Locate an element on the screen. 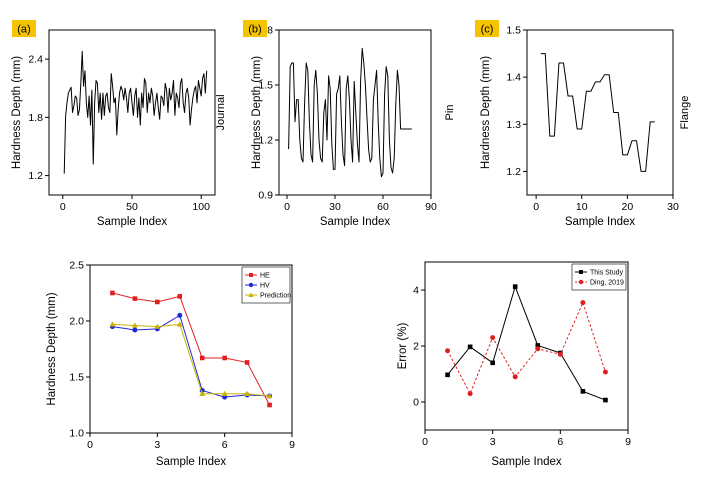  series-line-pin is located at coordinates (350, 112).